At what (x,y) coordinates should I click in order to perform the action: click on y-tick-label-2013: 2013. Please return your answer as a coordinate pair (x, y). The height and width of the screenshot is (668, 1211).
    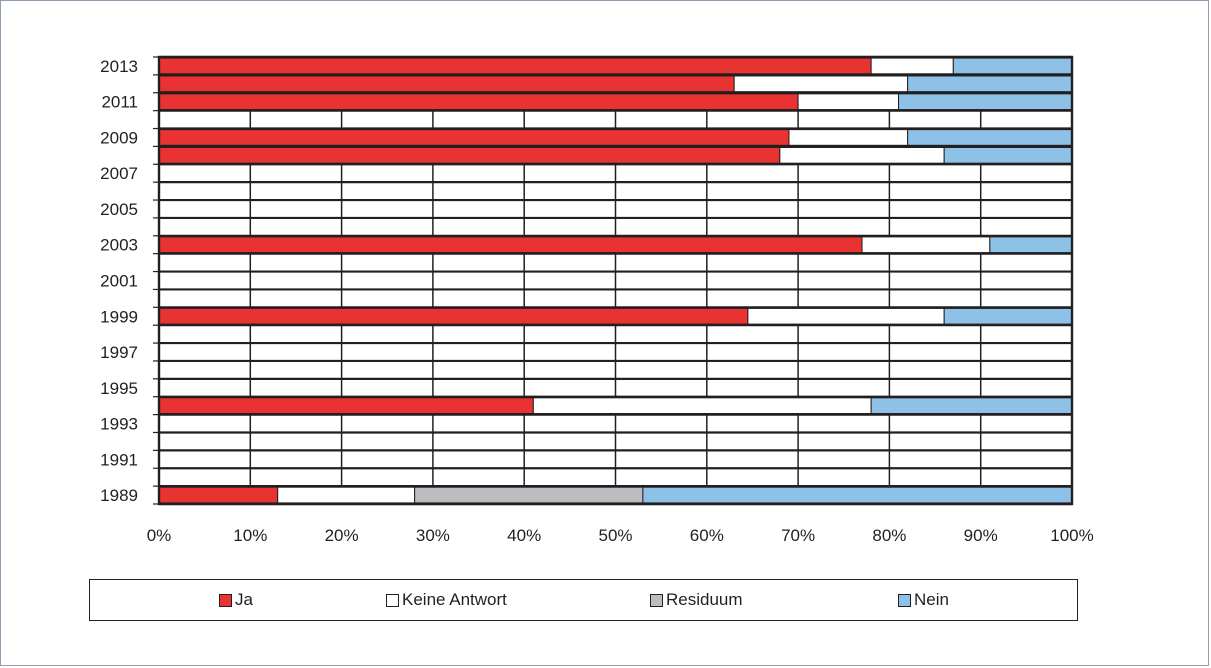
    Looking at the image, I should click on (119, 66).